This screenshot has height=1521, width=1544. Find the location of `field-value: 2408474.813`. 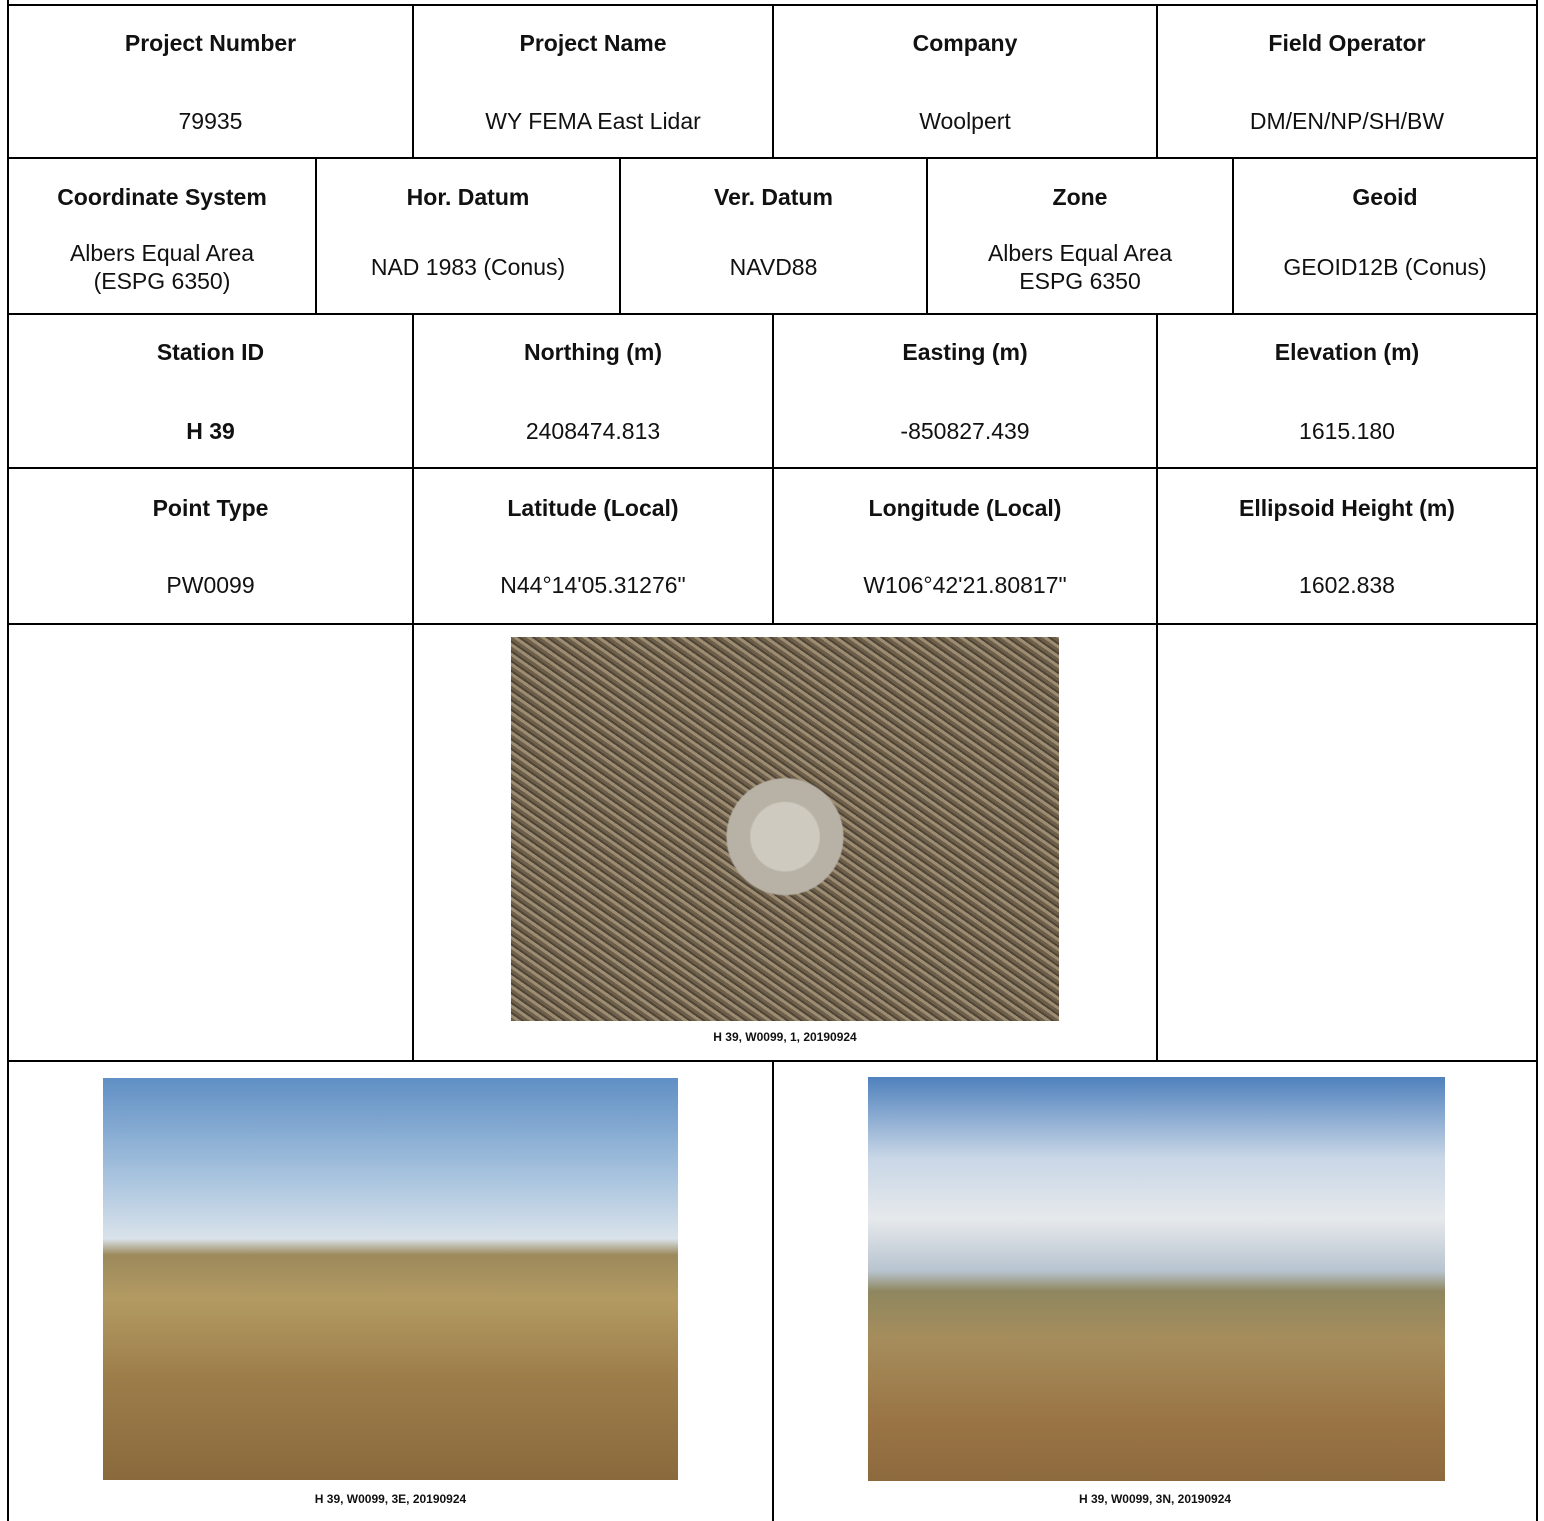

field-value: 2408474.813 is located at coordinates (593, 431).